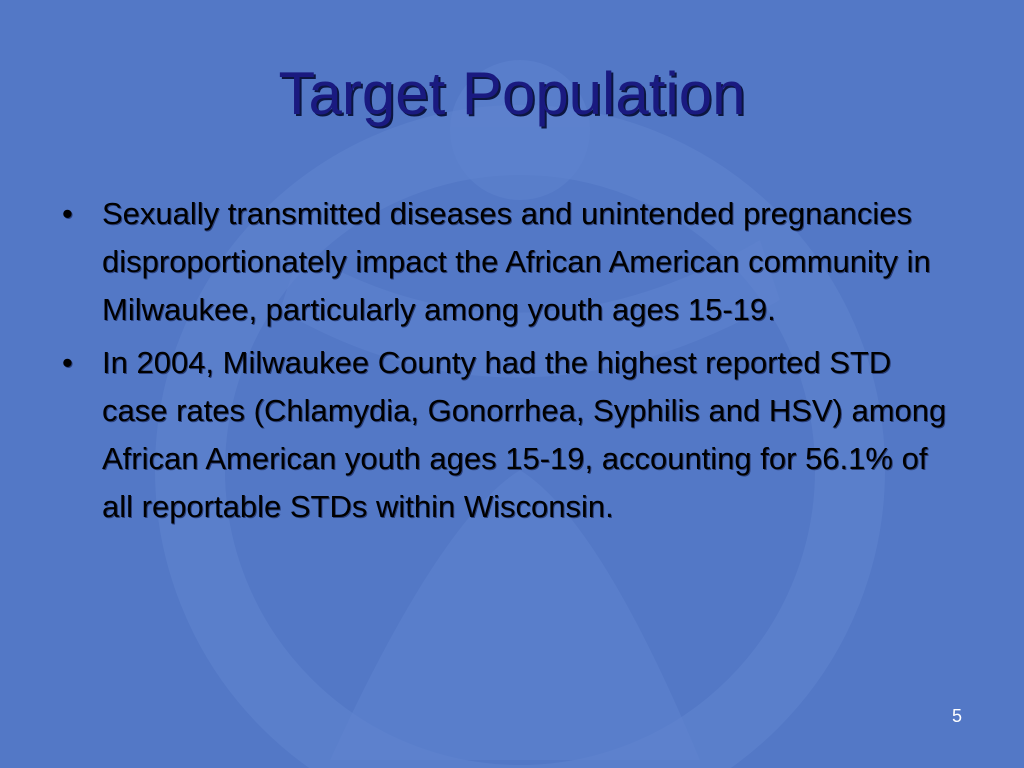 Image resolution: width=1024 pixels, height=768 pixels. I want to click on slide-title: Target Population, so click(512, 93).